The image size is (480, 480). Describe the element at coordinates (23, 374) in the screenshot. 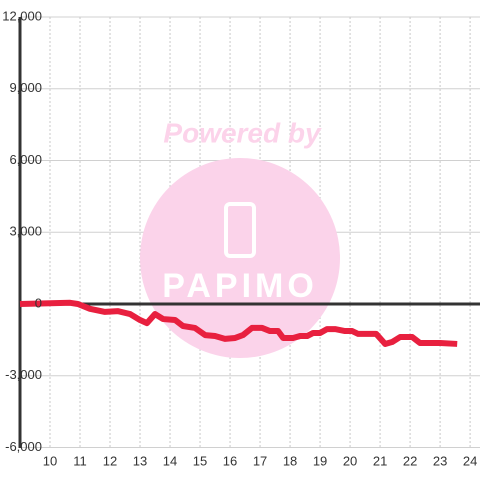

I see `y-tick-label: -3,000` at that location.